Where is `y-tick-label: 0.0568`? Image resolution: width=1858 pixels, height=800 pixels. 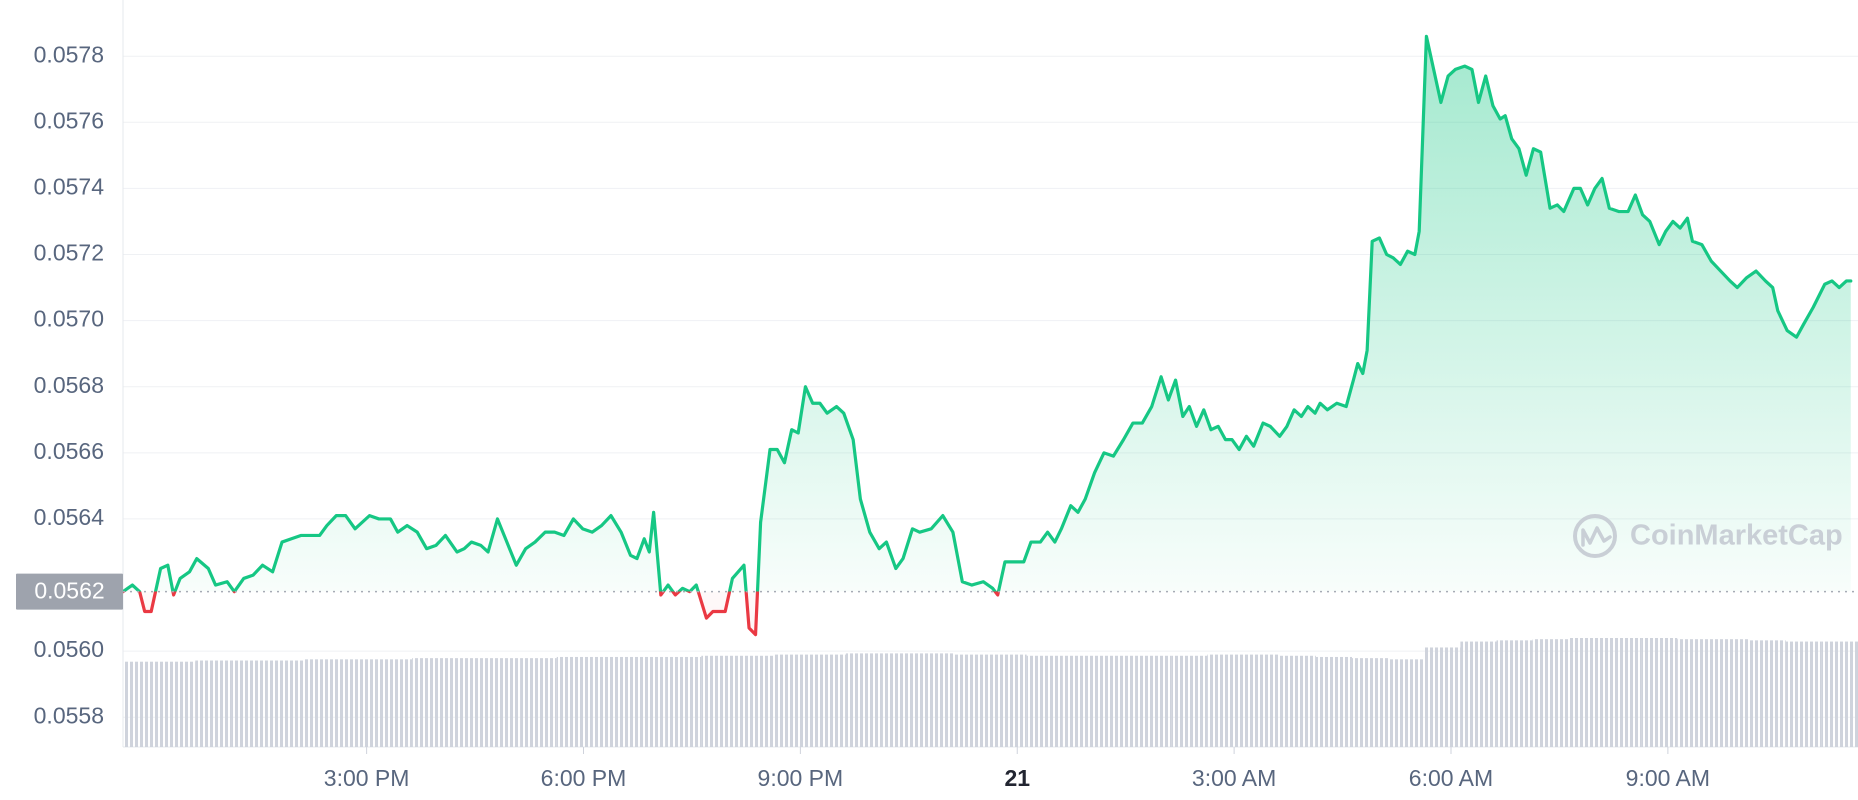 y-tick-label: 0.0568 is located at coordinates (69, 385).